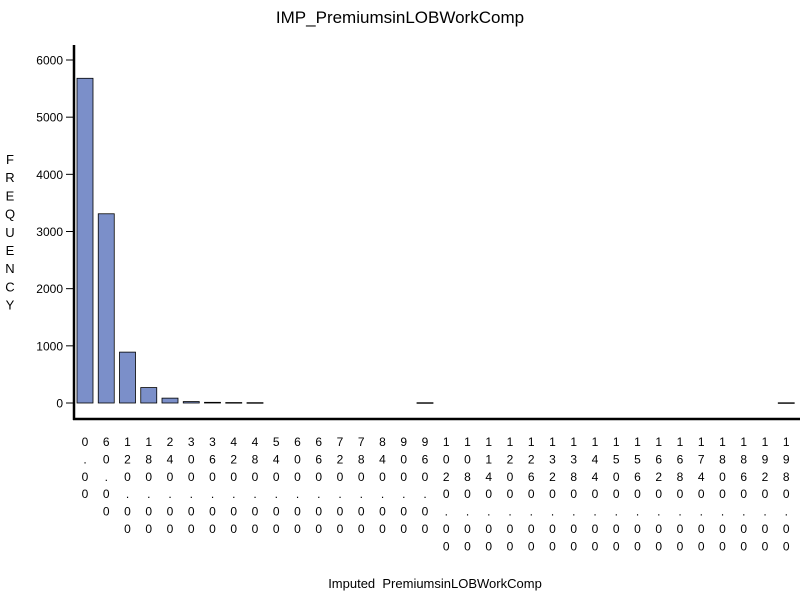  I want to click on x-tick-label: 1 5 6 0. 0 0, so click(637, 494).